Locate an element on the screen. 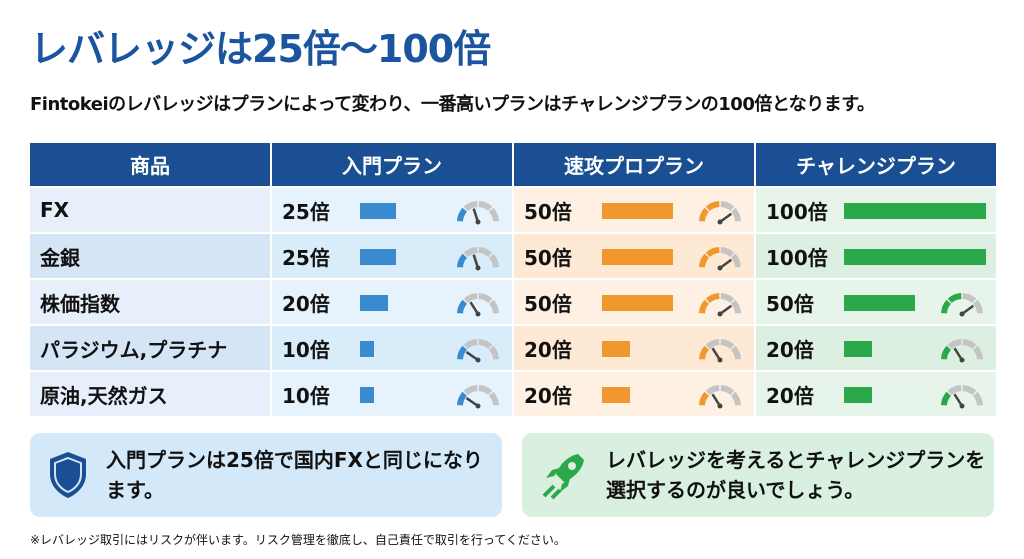  note-text: レバレッジを考えるとチャレンジプランを選択するのが良いでしょう。 is located at coordinates (796, 475).